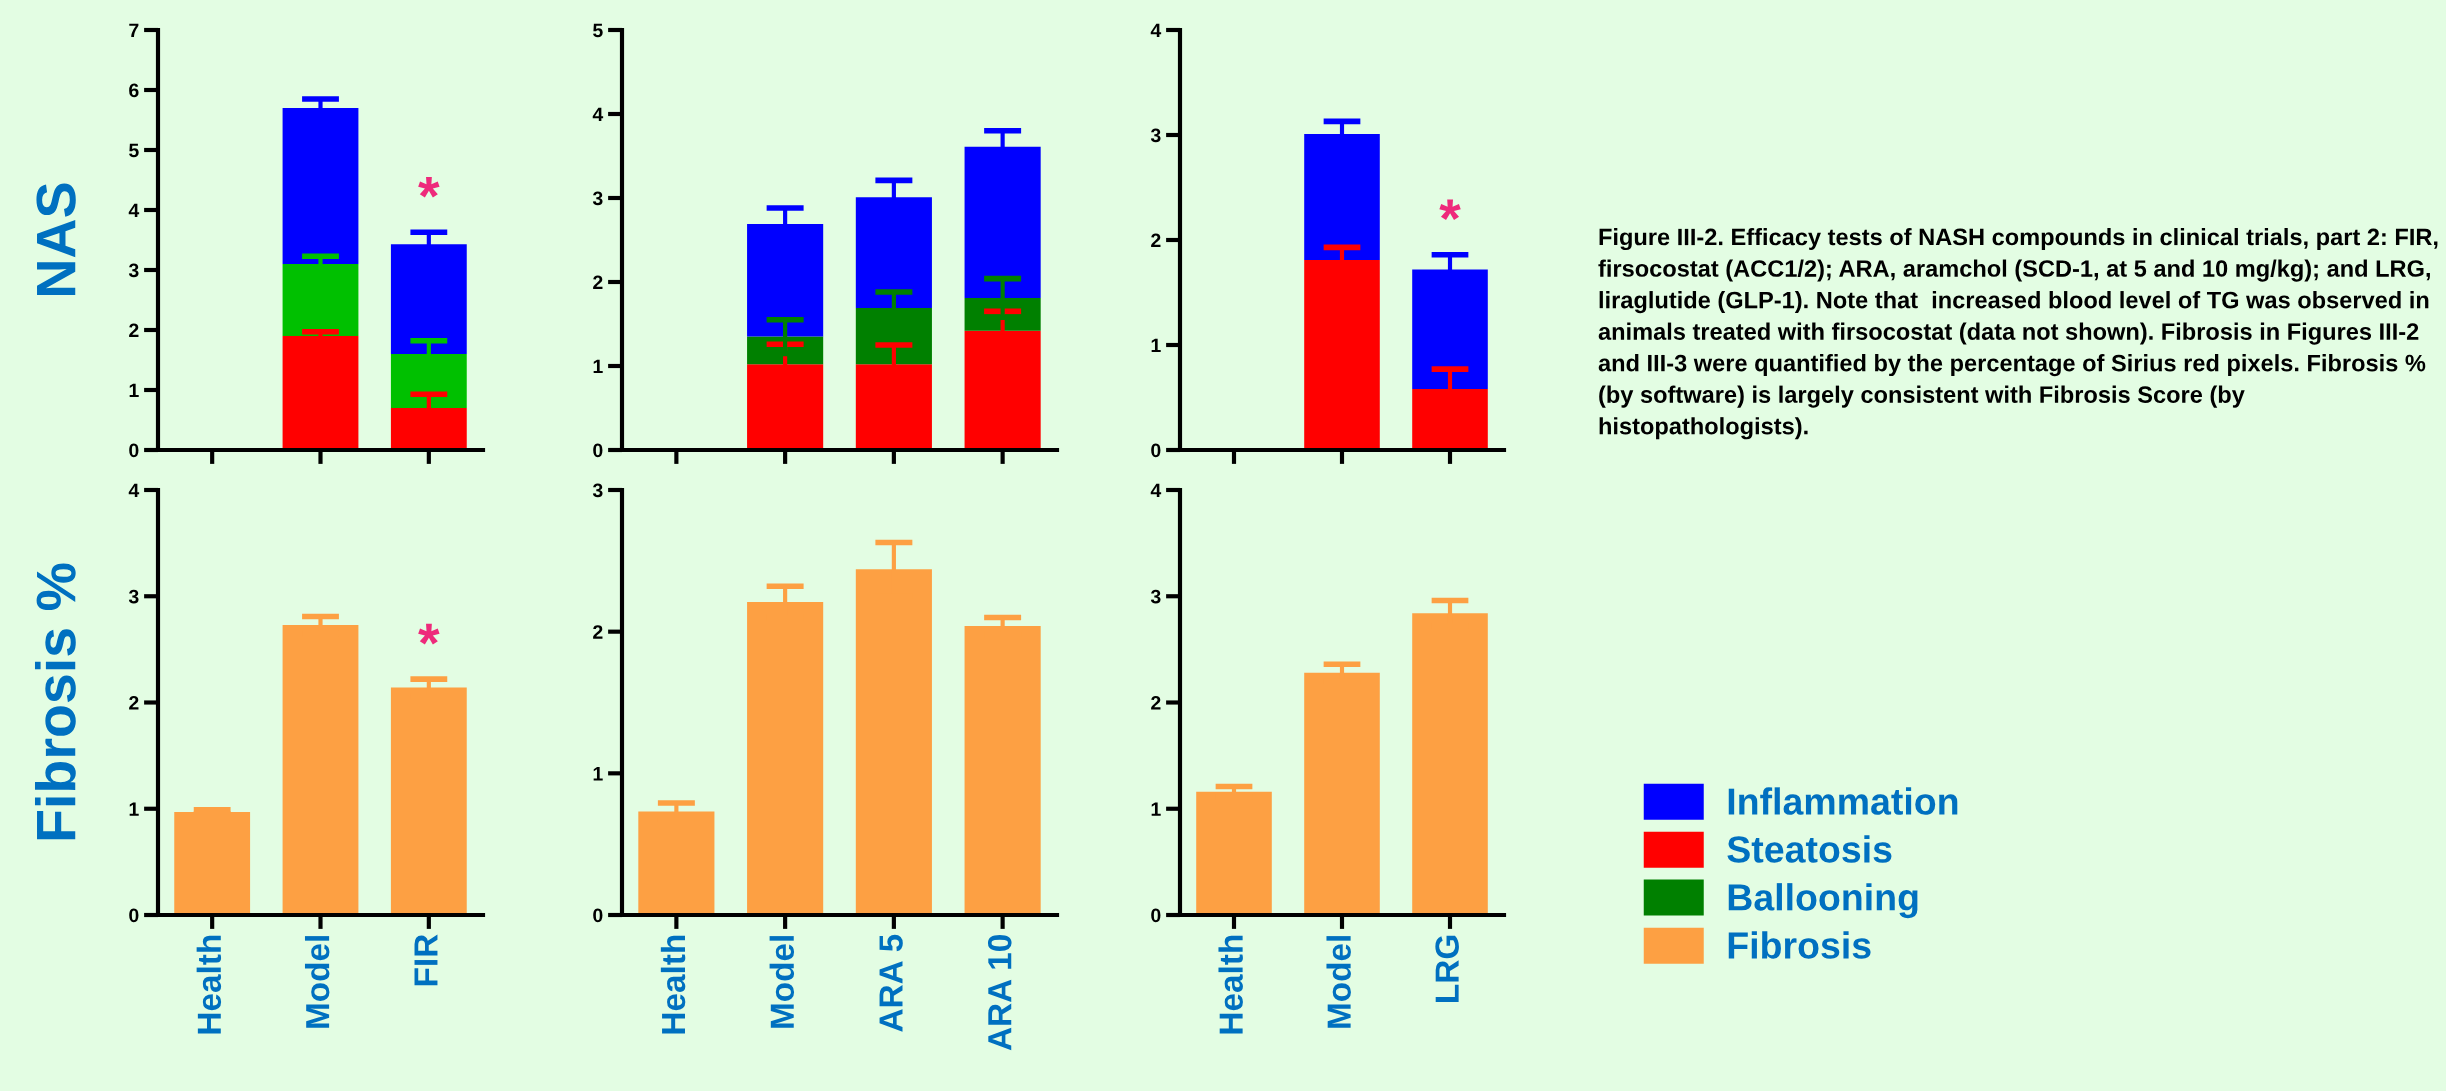 The height and width of the screenshot is (1091, 2446). What do you see at coordinates (212, 863) in the screenshot?
I see `bar` at bounding box center [212, 863].